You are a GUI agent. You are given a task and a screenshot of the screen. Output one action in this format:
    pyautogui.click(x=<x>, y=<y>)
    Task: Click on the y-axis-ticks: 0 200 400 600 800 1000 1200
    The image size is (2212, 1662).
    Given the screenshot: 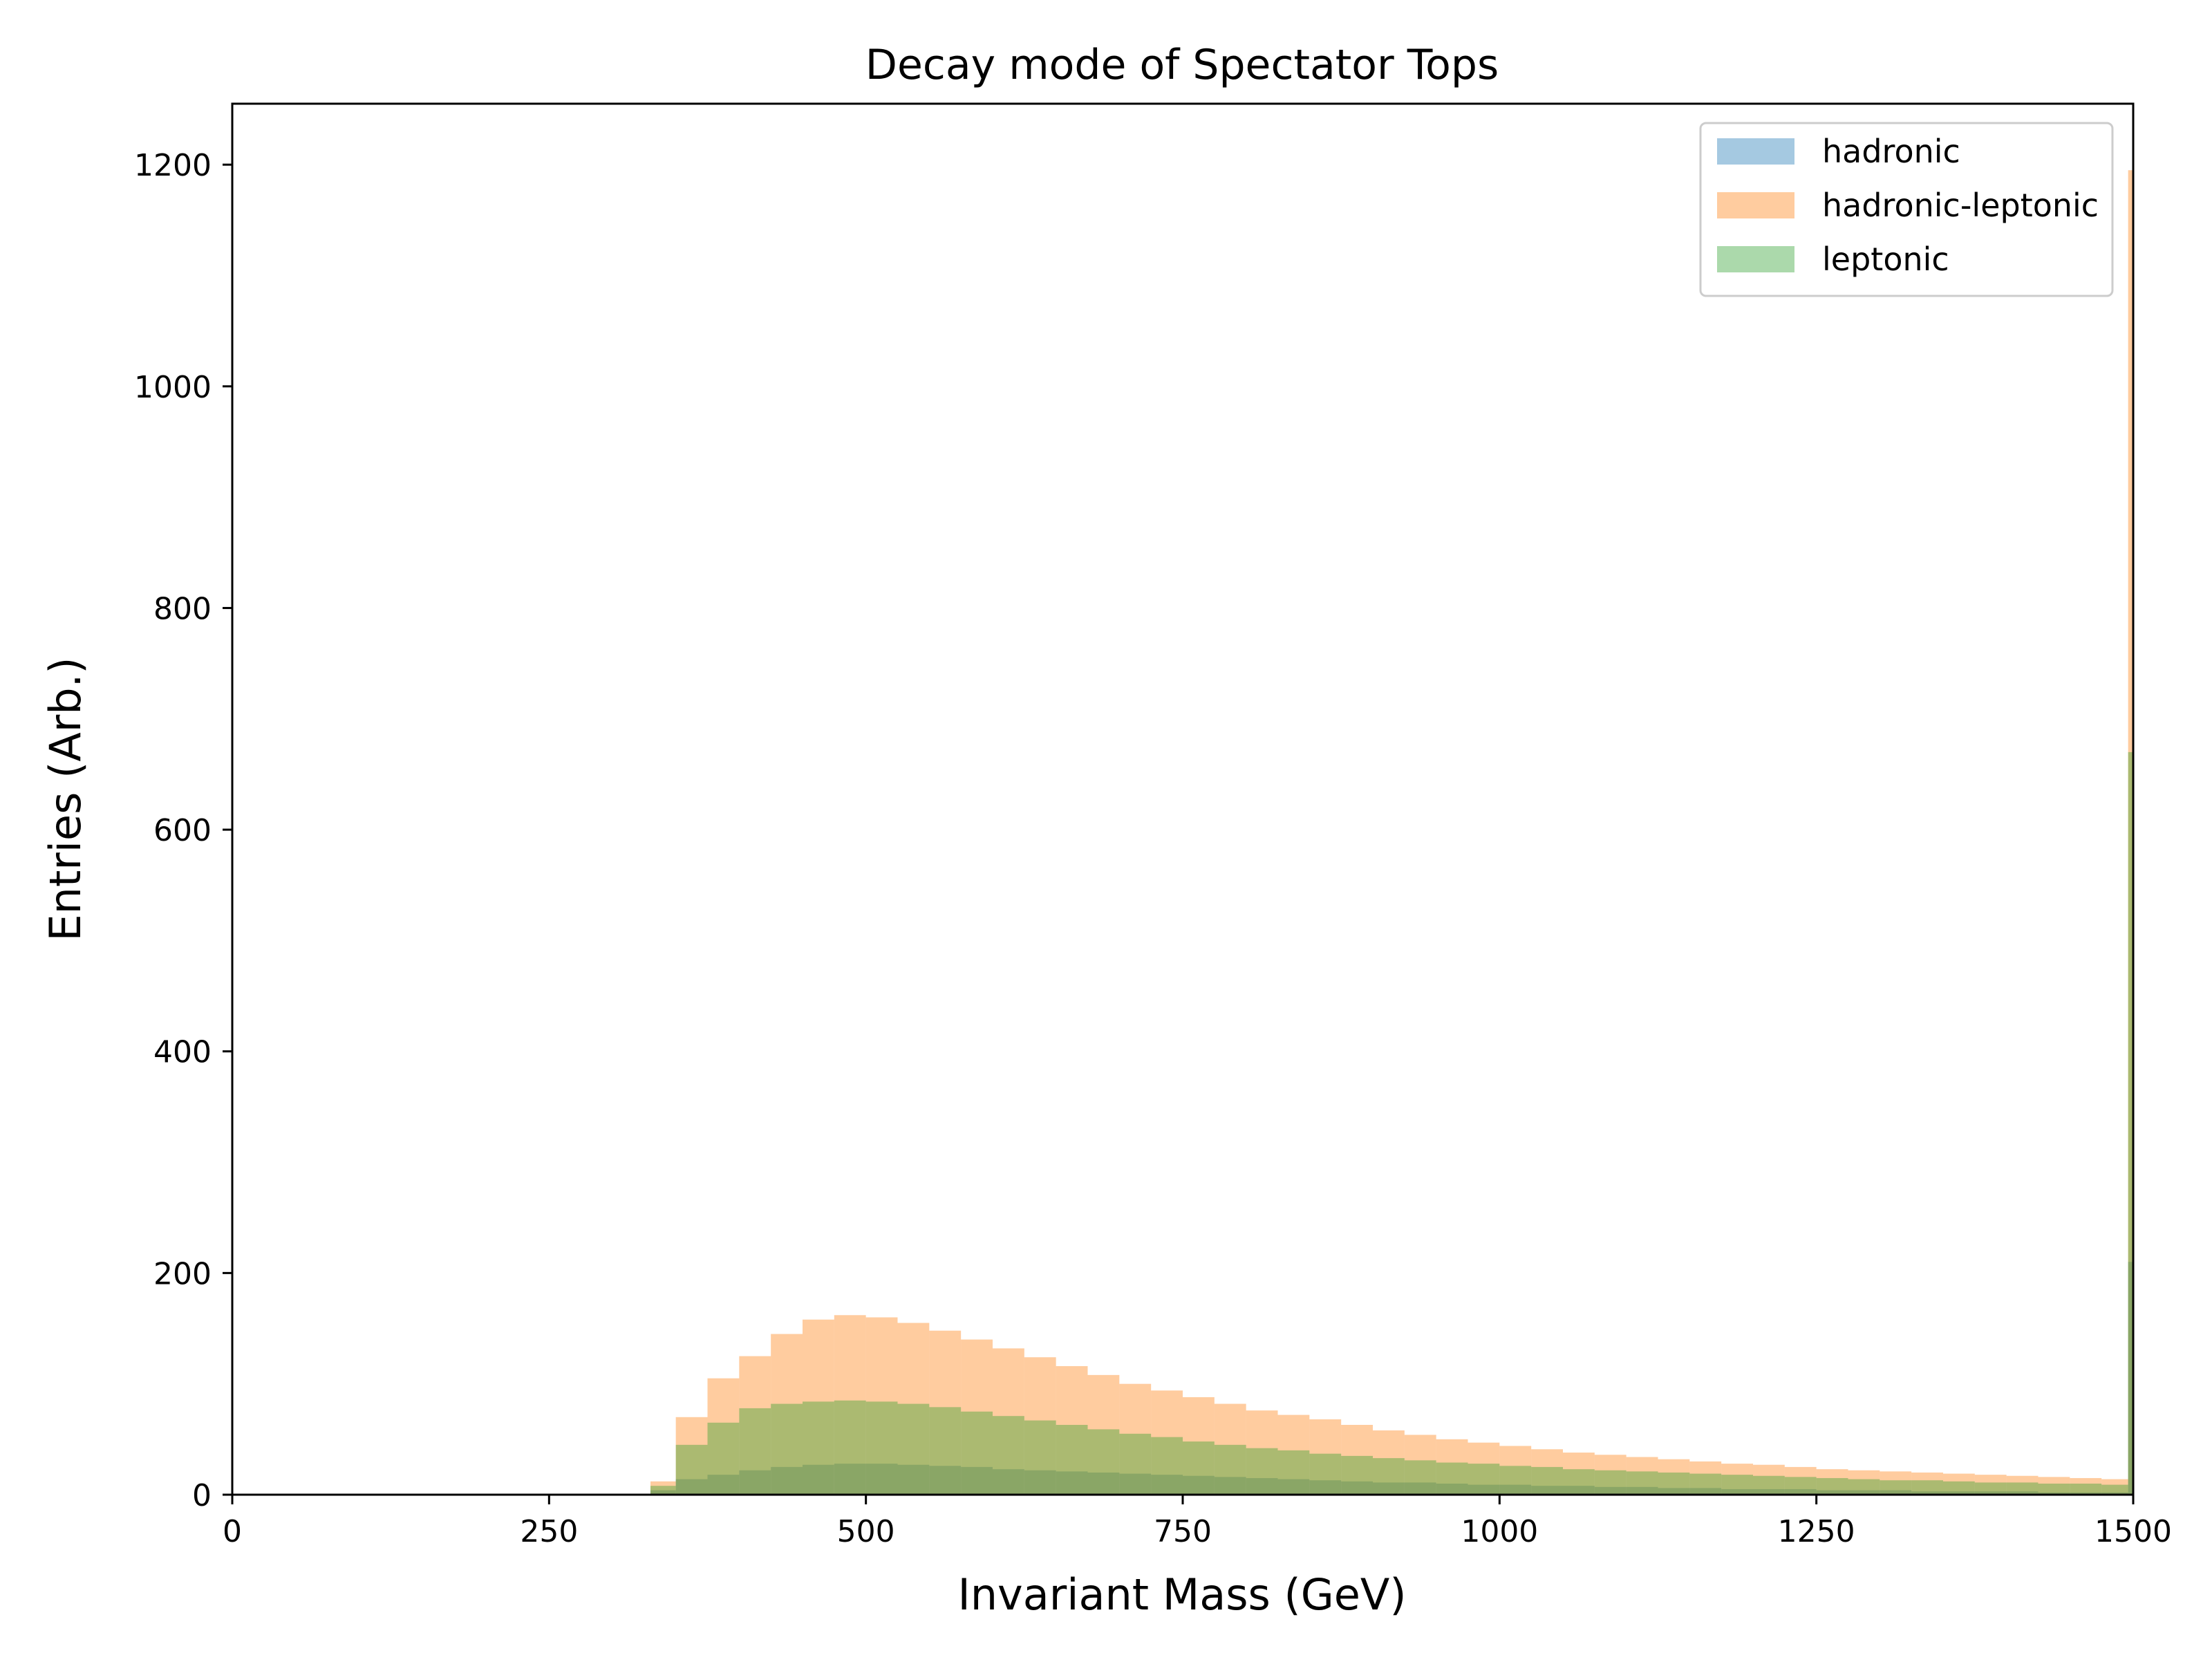 What is the action you would take?
    pyautogui.click(x=183, y=831)
    